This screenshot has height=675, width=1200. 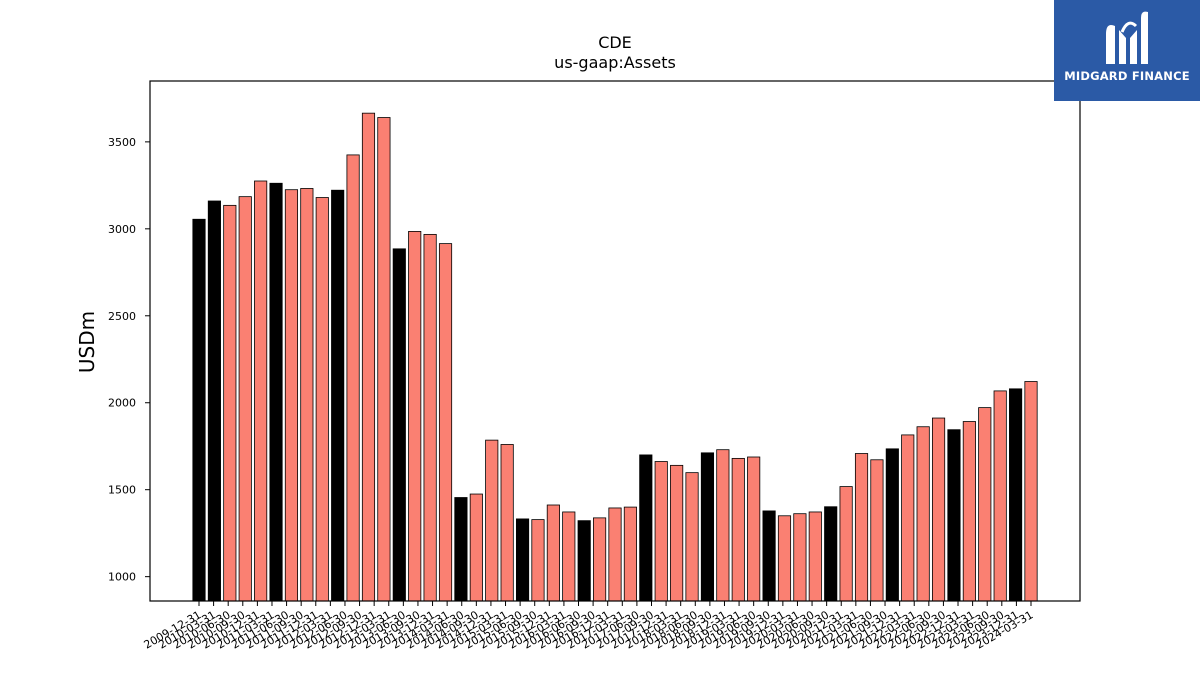 I want to click on midgard-finance-logo: MIDGARD FINANCE, so click(x=1127, y=50).